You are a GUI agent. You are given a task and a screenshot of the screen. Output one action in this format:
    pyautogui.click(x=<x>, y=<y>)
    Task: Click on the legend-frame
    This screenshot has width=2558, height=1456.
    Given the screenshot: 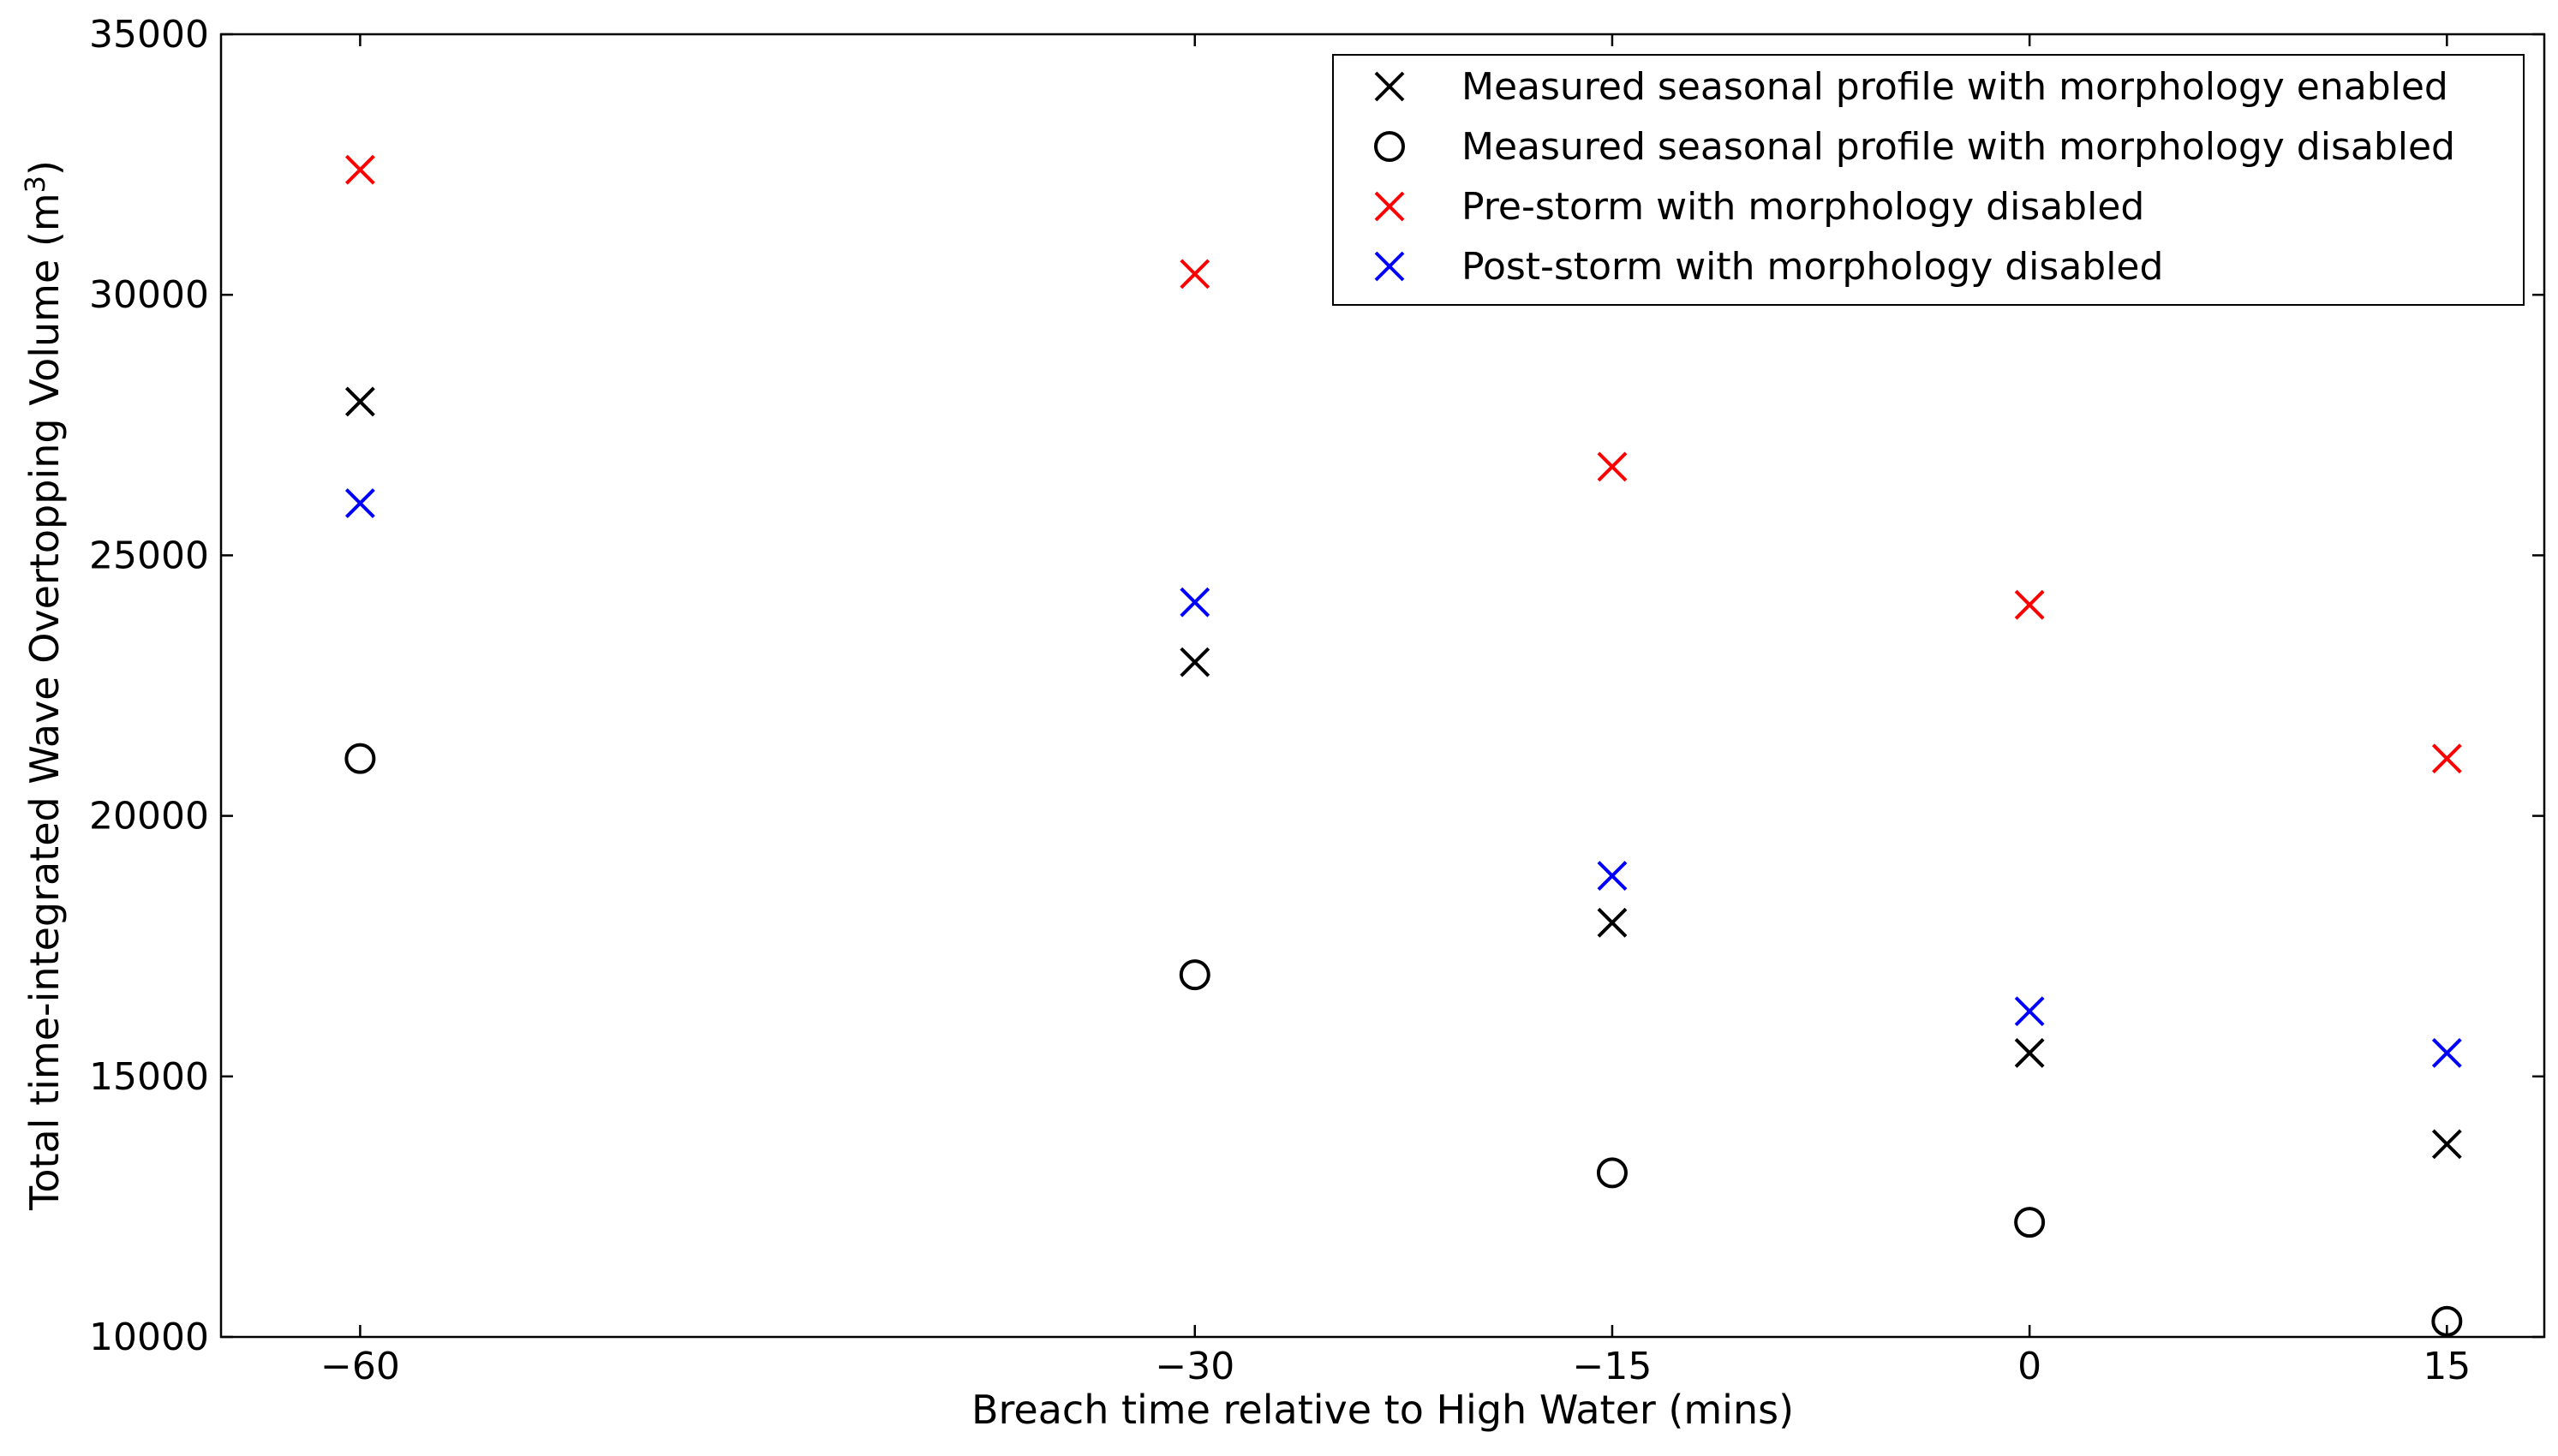 What is the action you would take?
    pyautogui.click(x=1929, y=180)
    